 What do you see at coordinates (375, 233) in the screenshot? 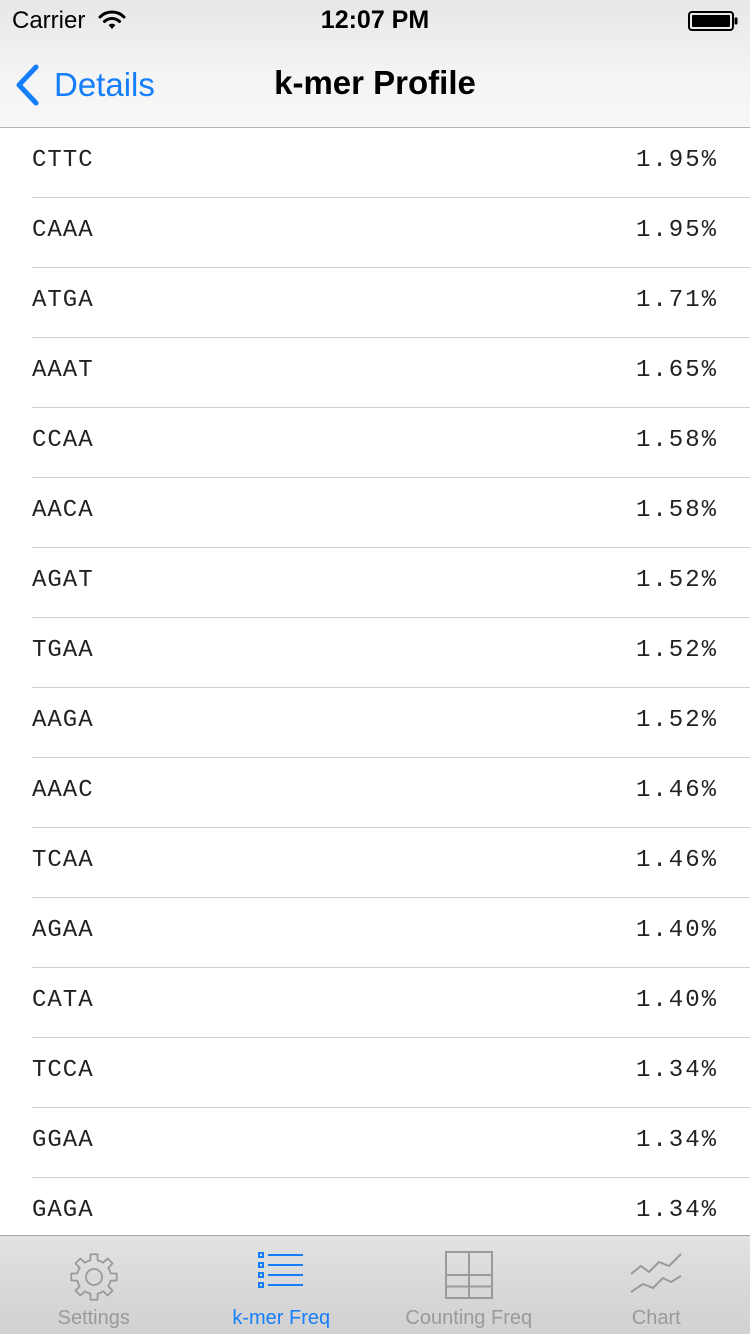
I see `list-item: CAAA 1.95%` at bounding box center [375, 233].